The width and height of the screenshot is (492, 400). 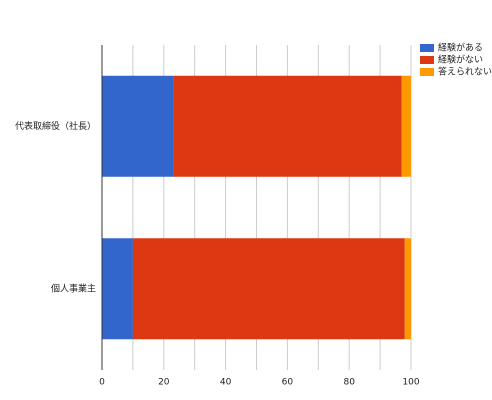 I want to click on x-tick-label: 80, so click(x=349, y=383).